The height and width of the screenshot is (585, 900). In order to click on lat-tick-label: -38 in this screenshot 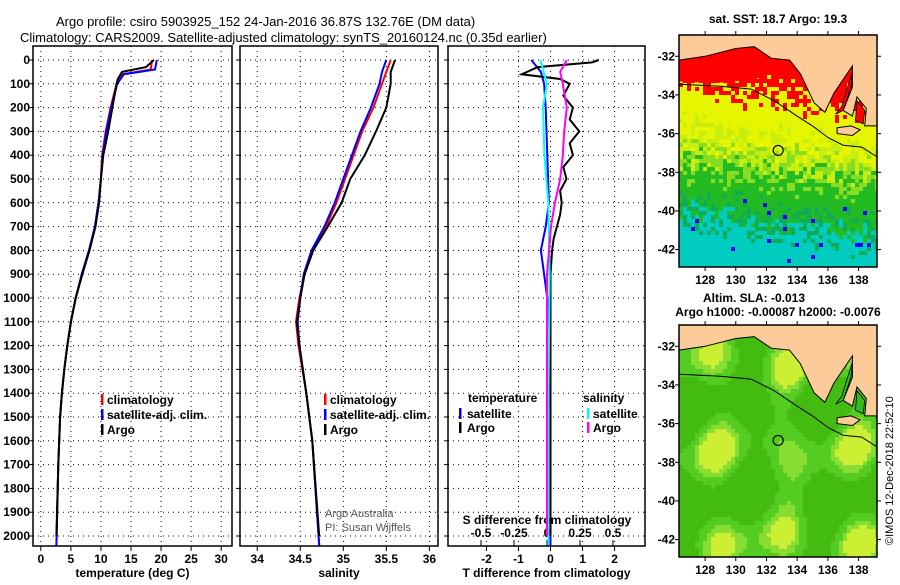, I will do `click(667, 172)`.